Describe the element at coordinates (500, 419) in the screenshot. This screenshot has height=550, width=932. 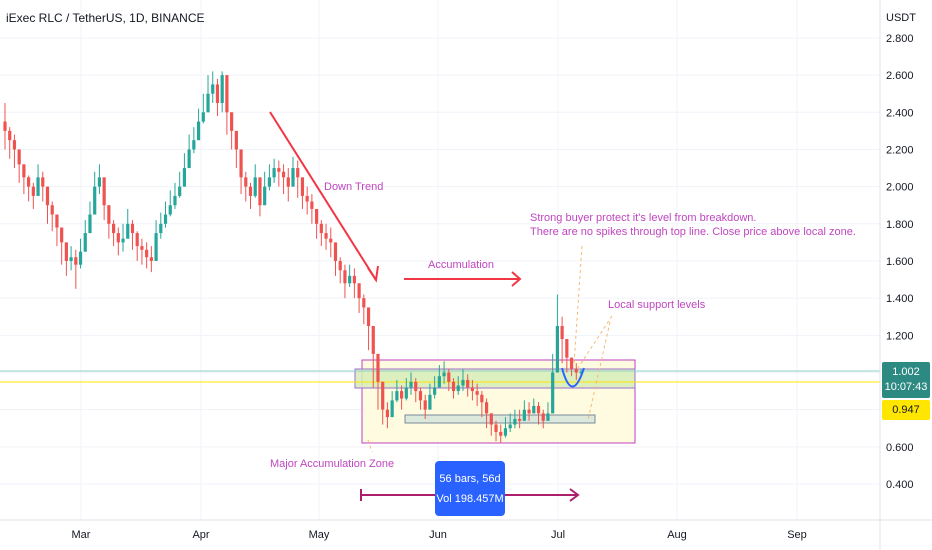
I see `local-support-band` at that location.